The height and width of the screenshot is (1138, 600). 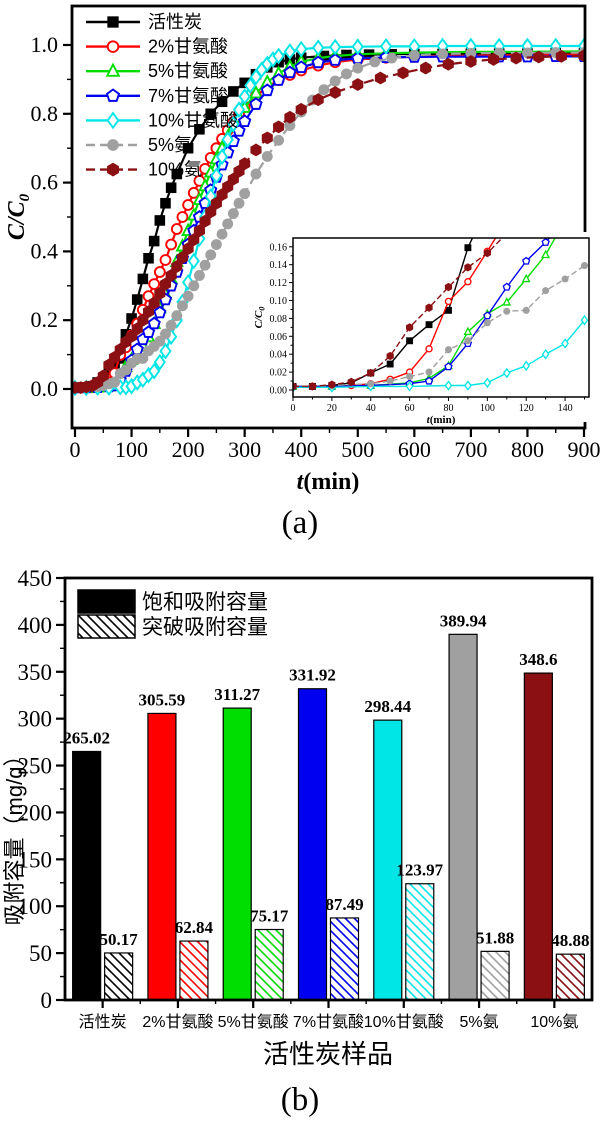 I want to click on y-tick-label: 100, so click(x=35, y=906).